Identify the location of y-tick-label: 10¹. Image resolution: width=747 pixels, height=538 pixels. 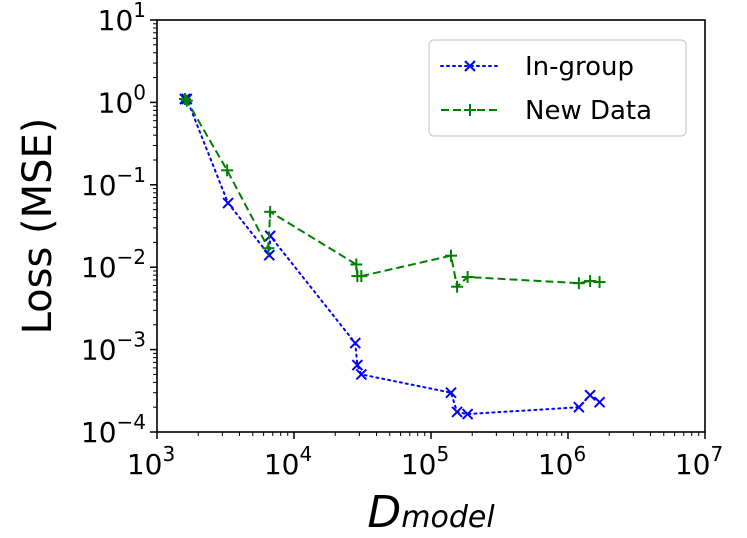
(122, 18).